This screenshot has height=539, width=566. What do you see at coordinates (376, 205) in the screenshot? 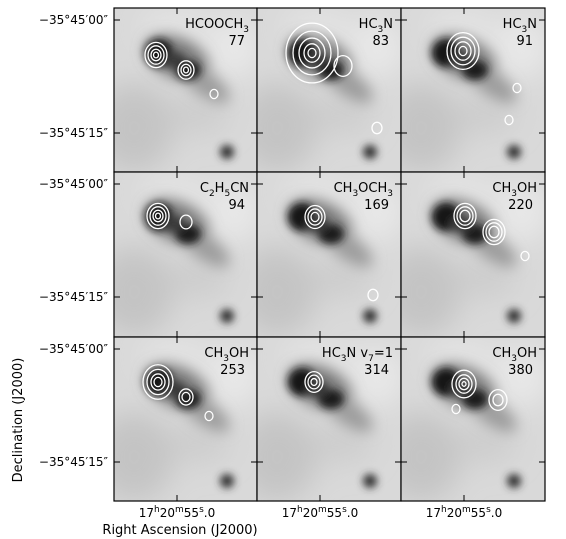
I see `panel-number-label: 169` at bounding box center [376, 205].